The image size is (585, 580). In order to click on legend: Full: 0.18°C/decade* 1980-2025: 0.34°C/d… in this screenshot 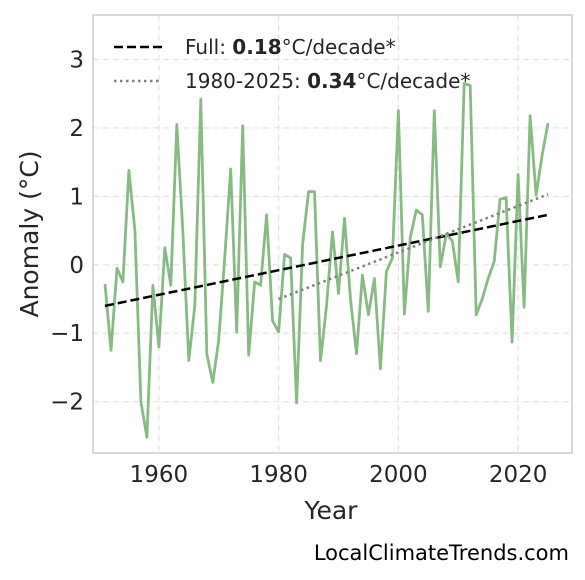, I will do `click(292, 64)`.